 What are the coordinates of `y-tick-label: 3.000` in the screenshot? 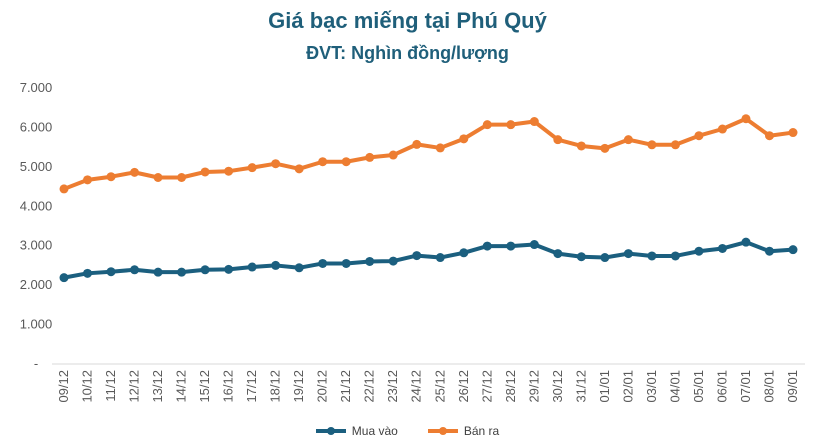 It's located at (36, 245).